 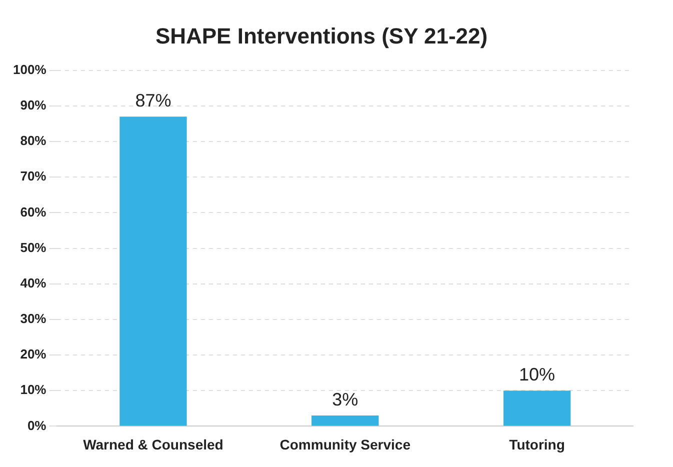 I want to click on chart-title: SHAPE Interventions (SY 21-22), so click(x=321, y=35).